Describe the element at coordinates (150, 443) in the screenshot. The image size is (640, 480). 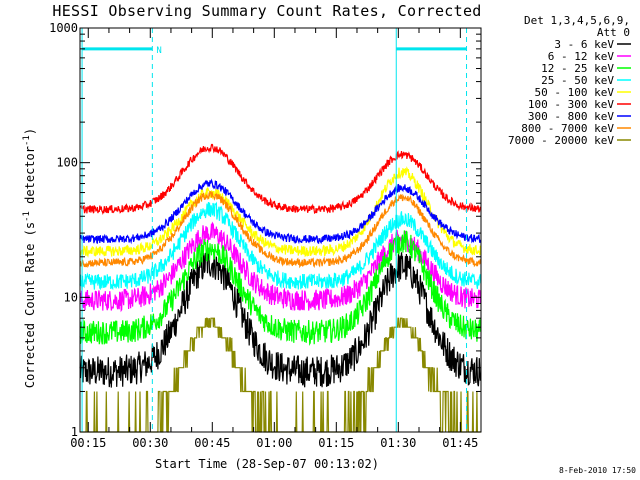
I see `x-tick-label: 00:30` at that location.